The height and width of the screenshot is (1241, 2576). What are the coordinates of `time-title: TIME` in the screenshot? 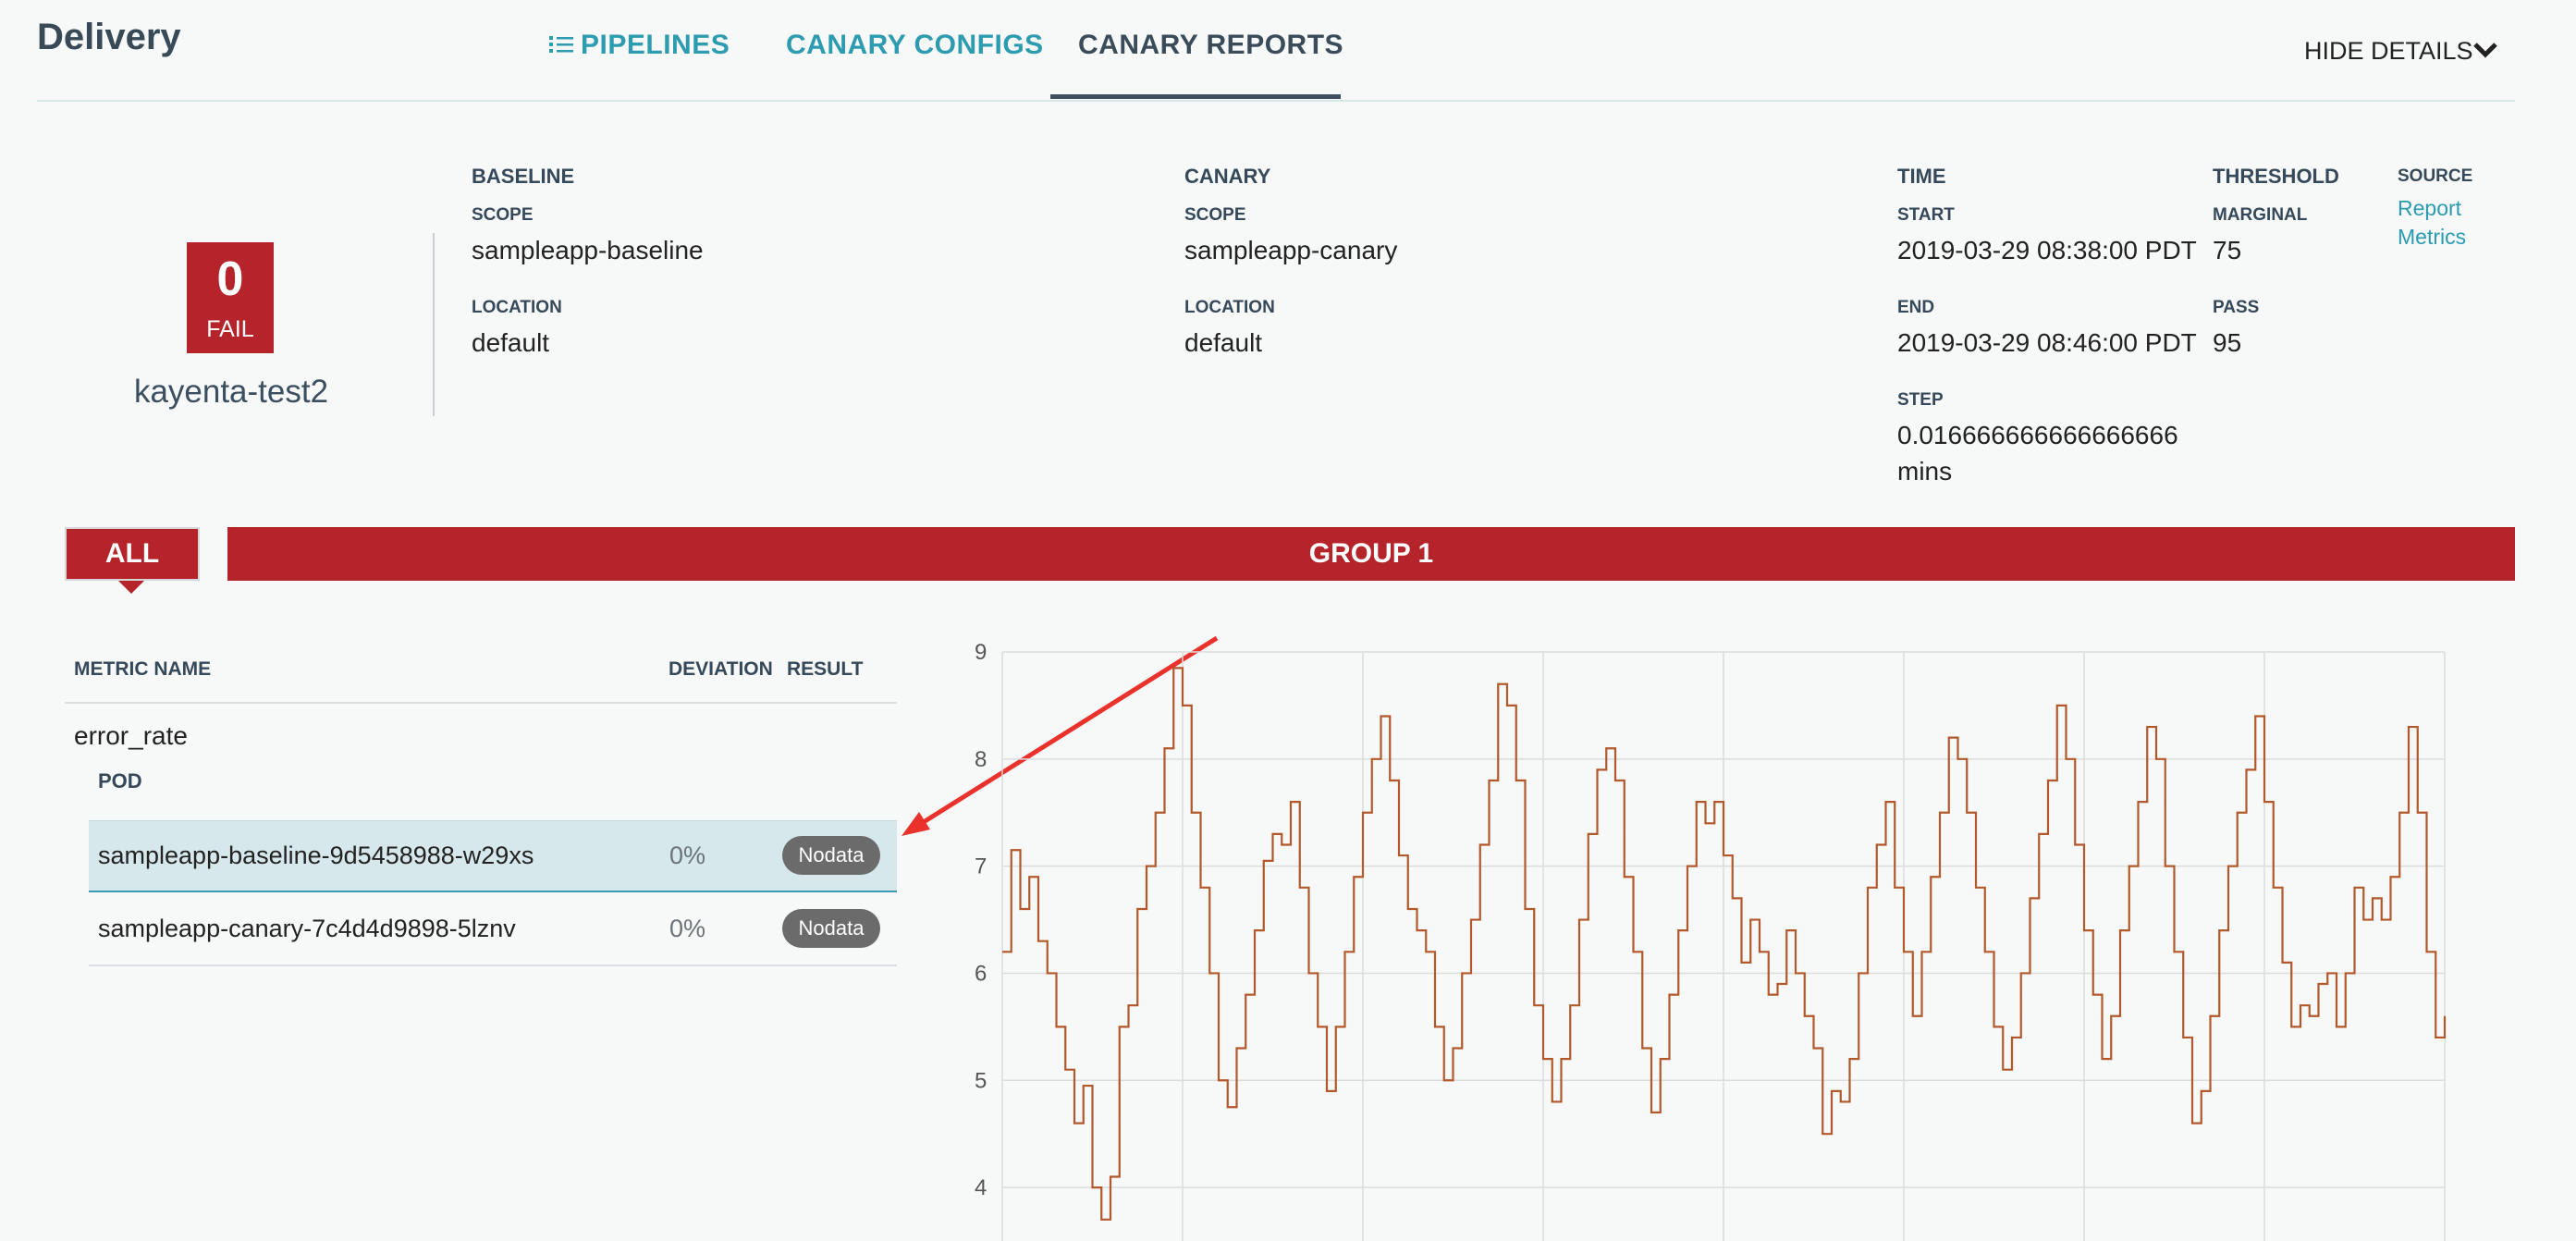 It's located at (1921, 176).